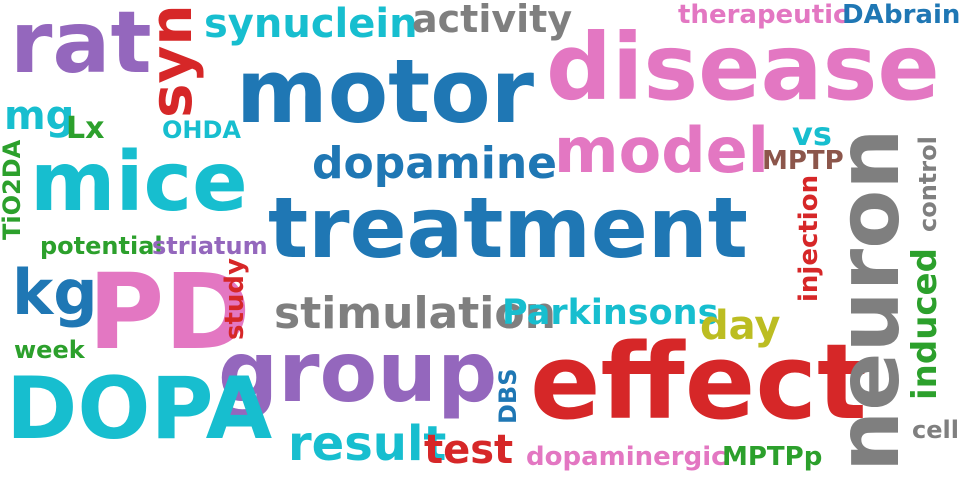 This screenshot has height=480, width=960. What do you see at coordinates (661, 150) in the screenshot?
I see `word-model: model` at bounding box center [661, 150].